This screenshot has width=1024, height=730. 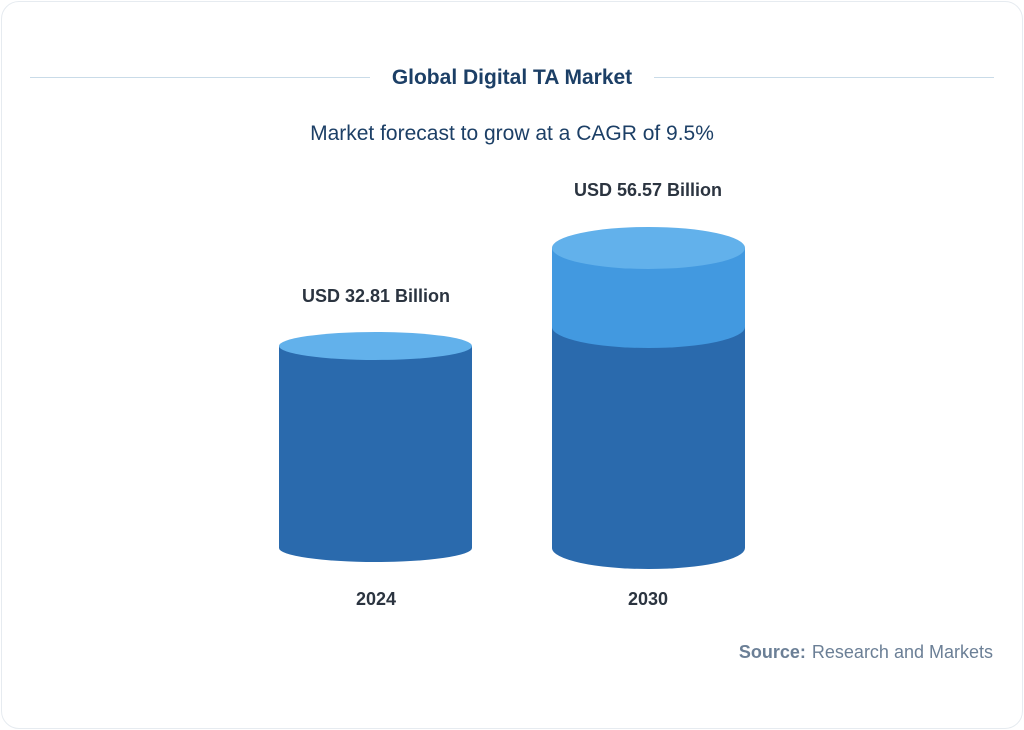 What do you see at coordinates (375, 345) in the screenshot?
I see `cylinder-top-2024` at bounding box center [375, 345].